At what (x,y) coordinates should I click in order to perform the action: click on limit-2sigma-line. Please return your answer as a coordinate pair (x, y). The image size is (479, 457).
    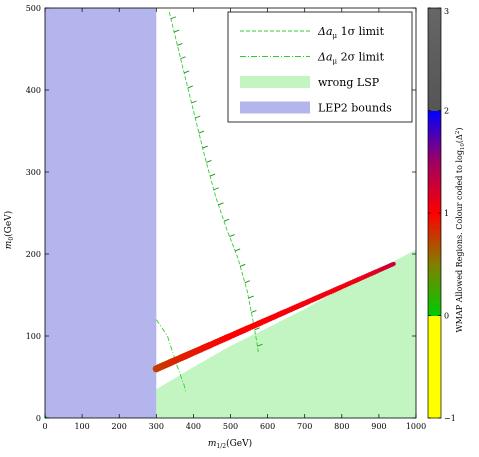
    Looking at the image, I should click on (171, 356).